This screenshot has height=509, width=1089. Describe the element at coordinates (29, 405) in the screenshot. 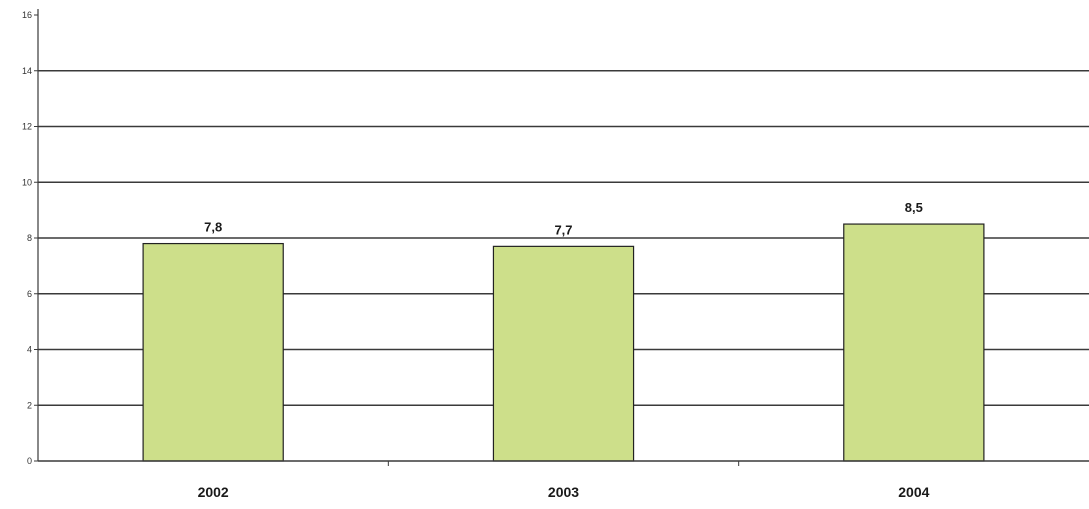

I see `y-tick-label-2: 2` at that location.